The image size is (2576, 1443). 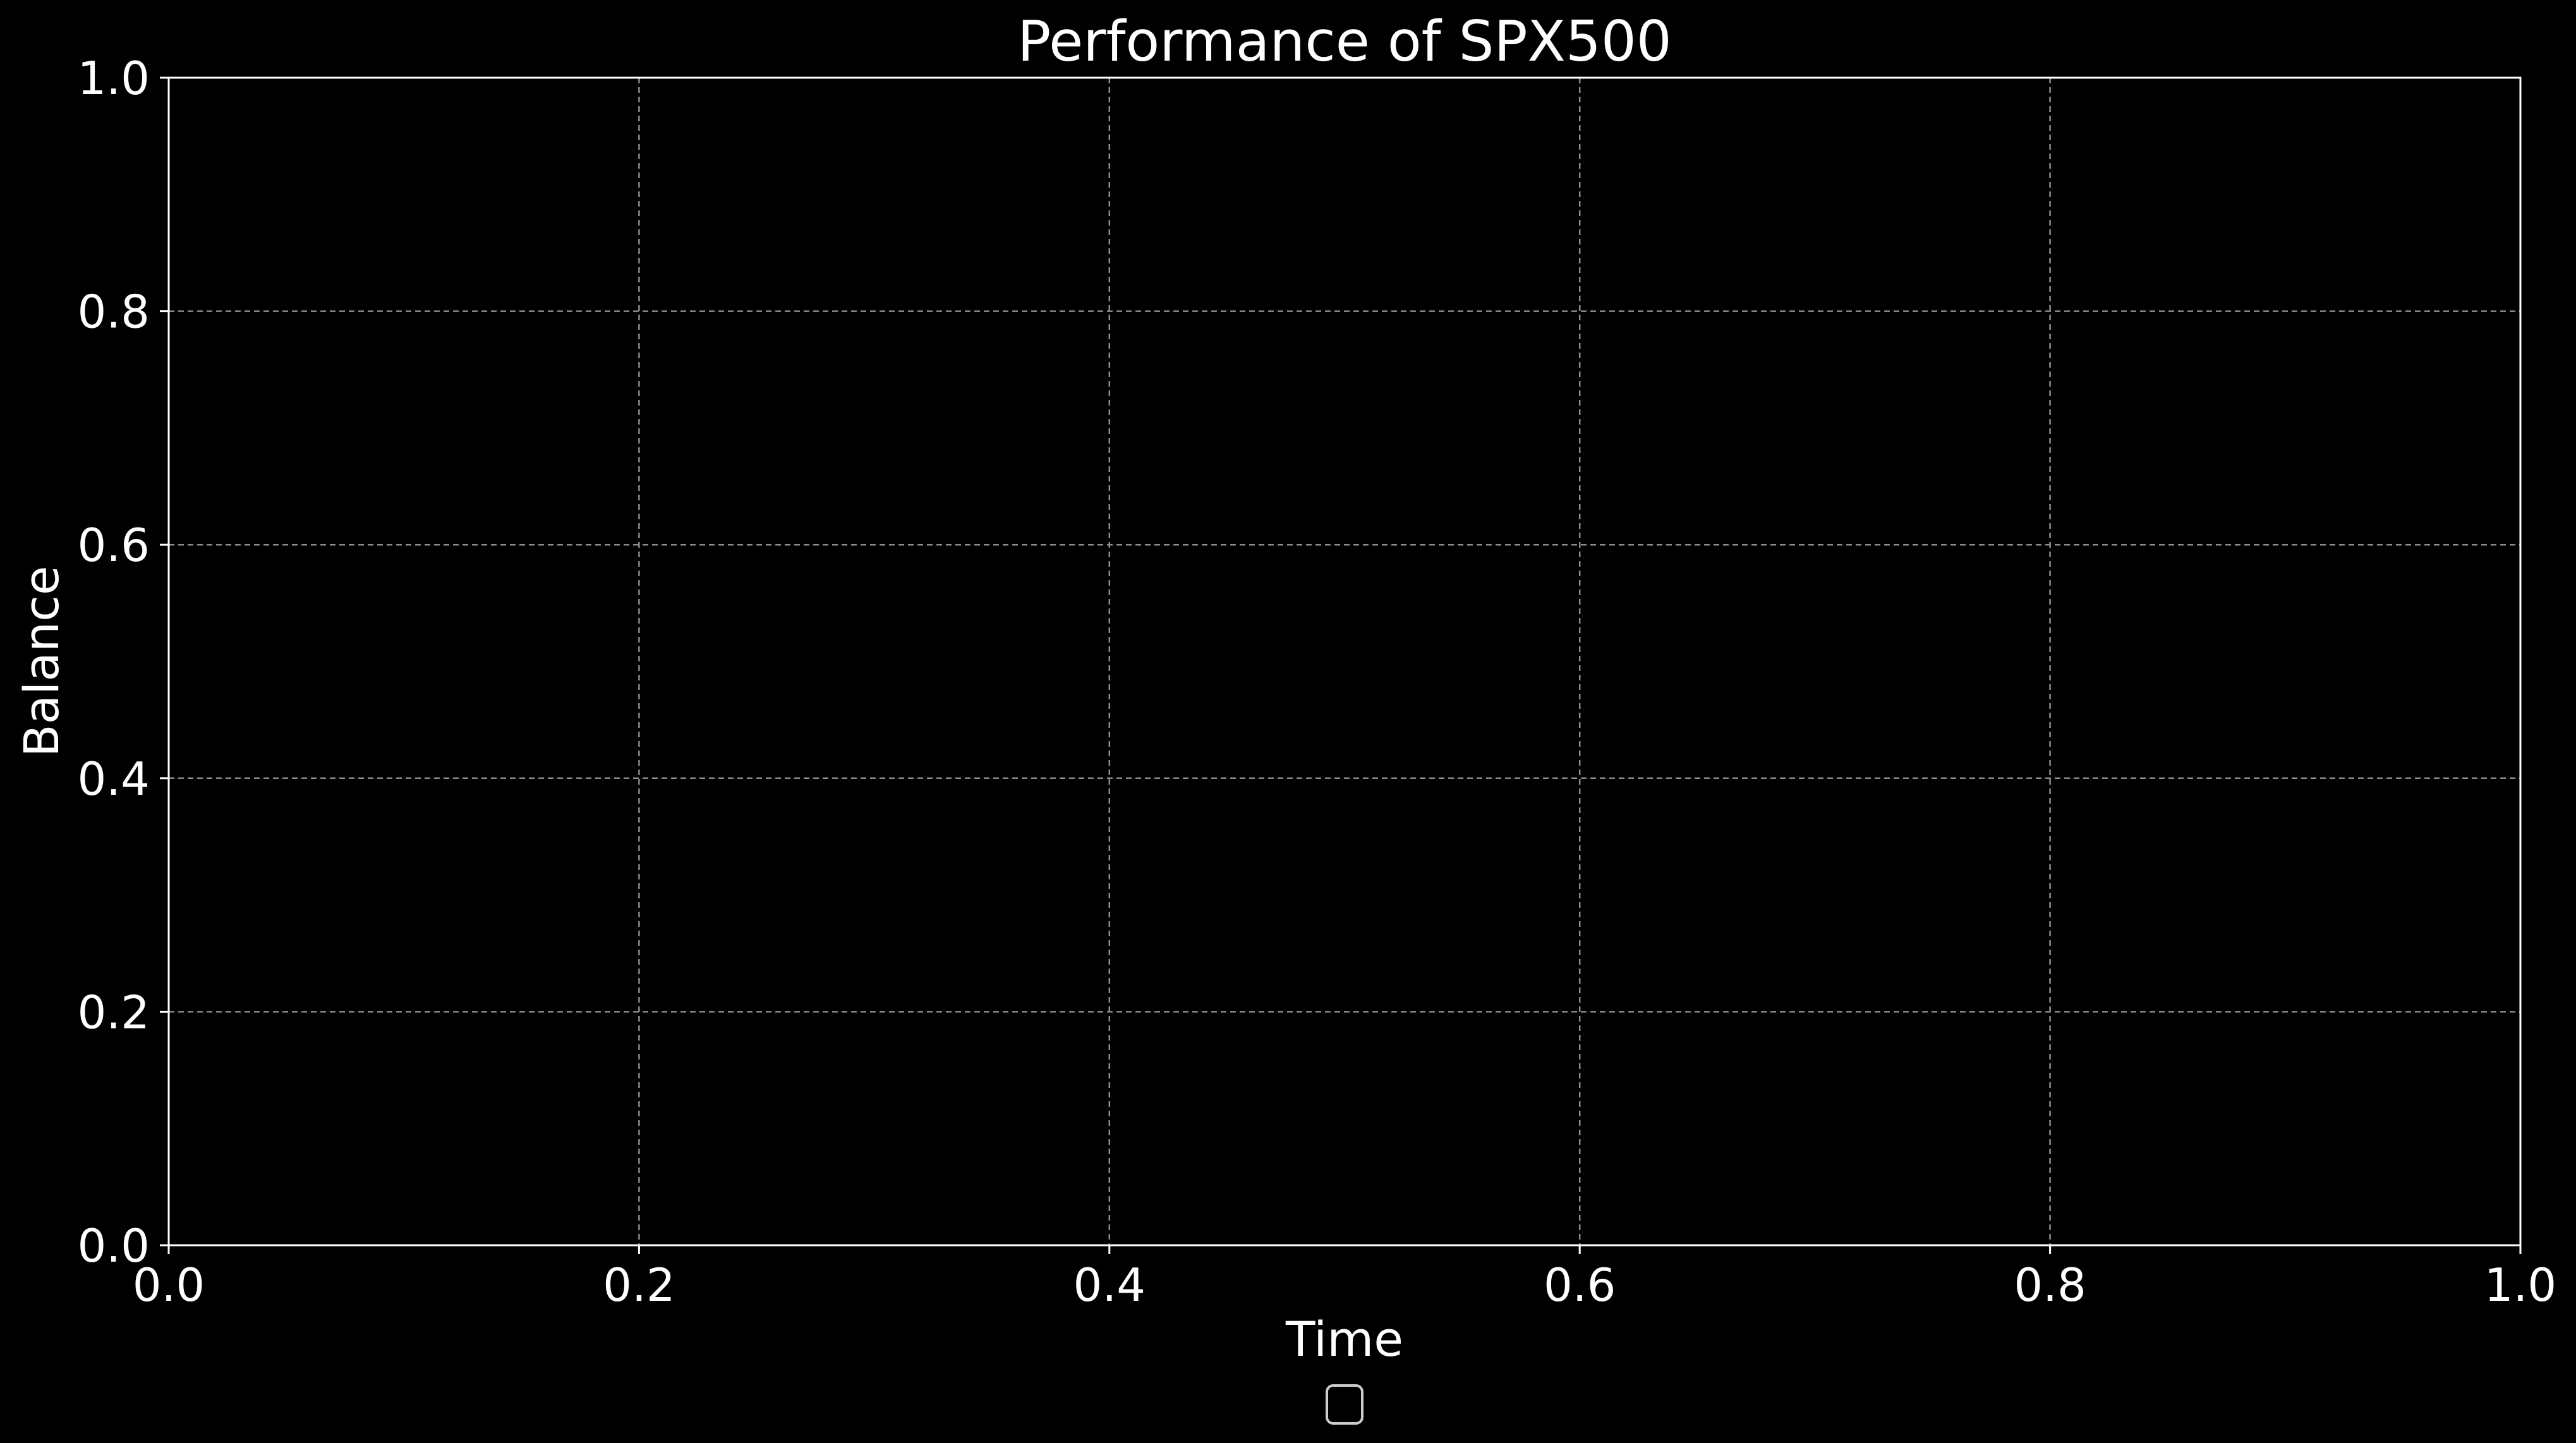 What do you see at coordinates (113, 1245) in the screenshot?
I see `y-tick-label: 0.0` at bounding box center [113, 1245].